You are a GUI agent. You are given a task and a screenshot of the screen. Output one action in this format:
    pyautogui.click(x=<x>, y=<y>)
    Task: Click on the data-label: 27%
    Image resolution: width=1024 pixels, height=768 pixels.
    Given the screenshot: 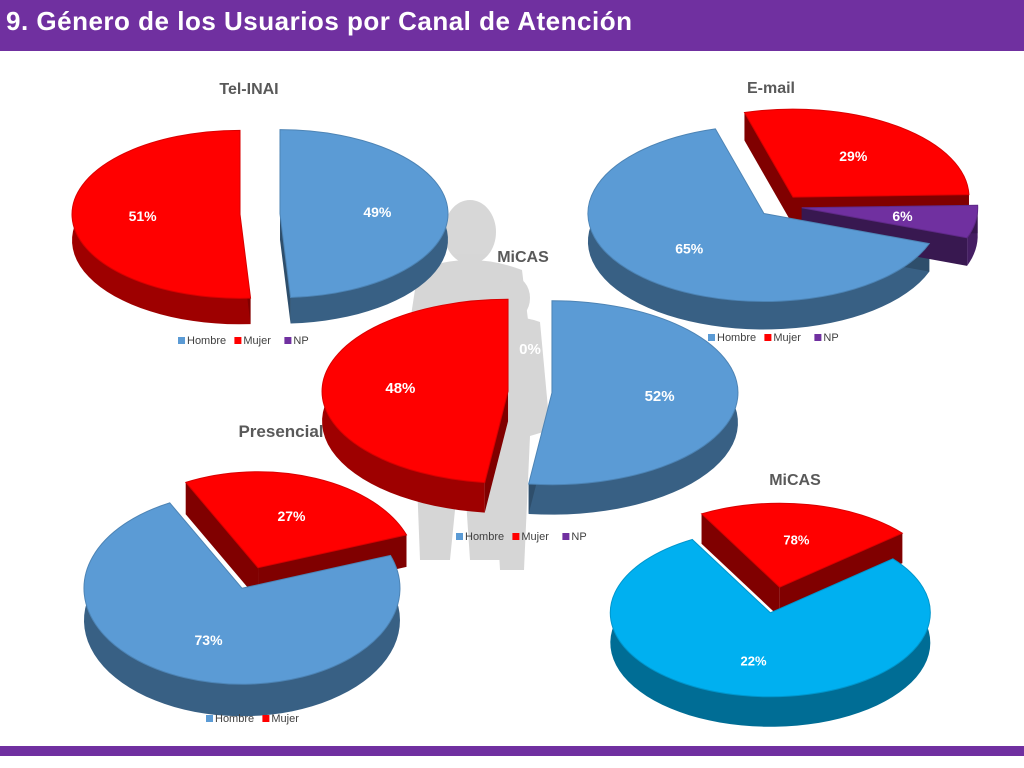 What is the action you would take?
    pyautogui.click(x=291, y=516)
    